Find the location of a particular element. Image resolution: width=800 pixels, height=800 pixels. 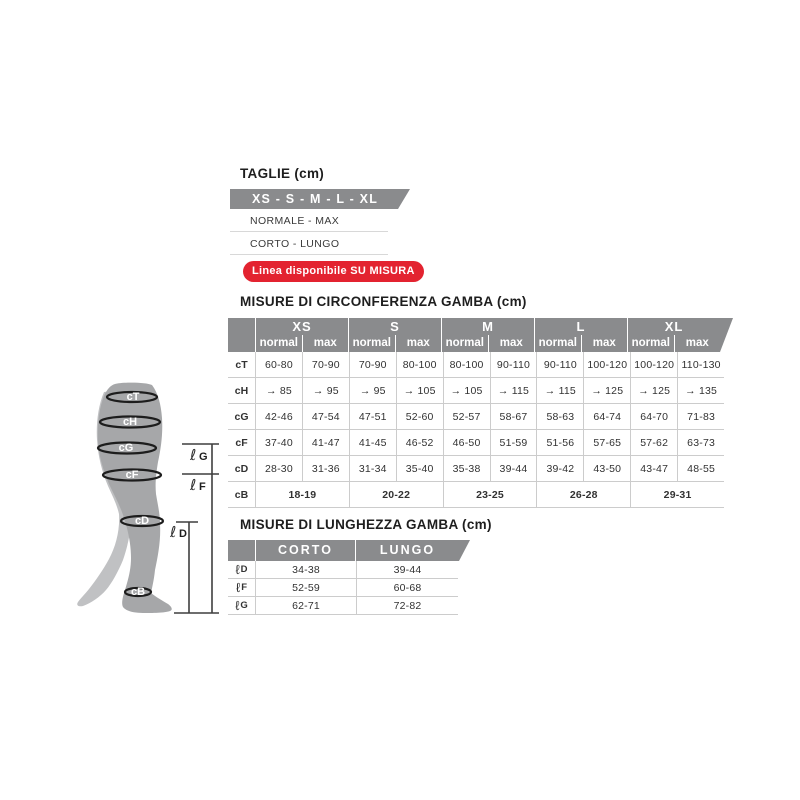

table-cell: 48-55 is located at coordinates (700, 468).